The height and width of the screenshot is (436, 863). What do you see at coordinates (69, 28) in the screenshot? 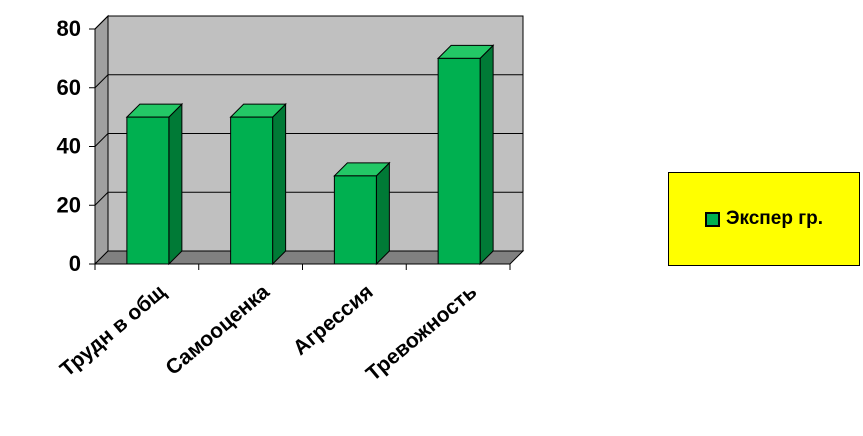
I see `y-tick-label: 80` at bounding box center [69, 28].